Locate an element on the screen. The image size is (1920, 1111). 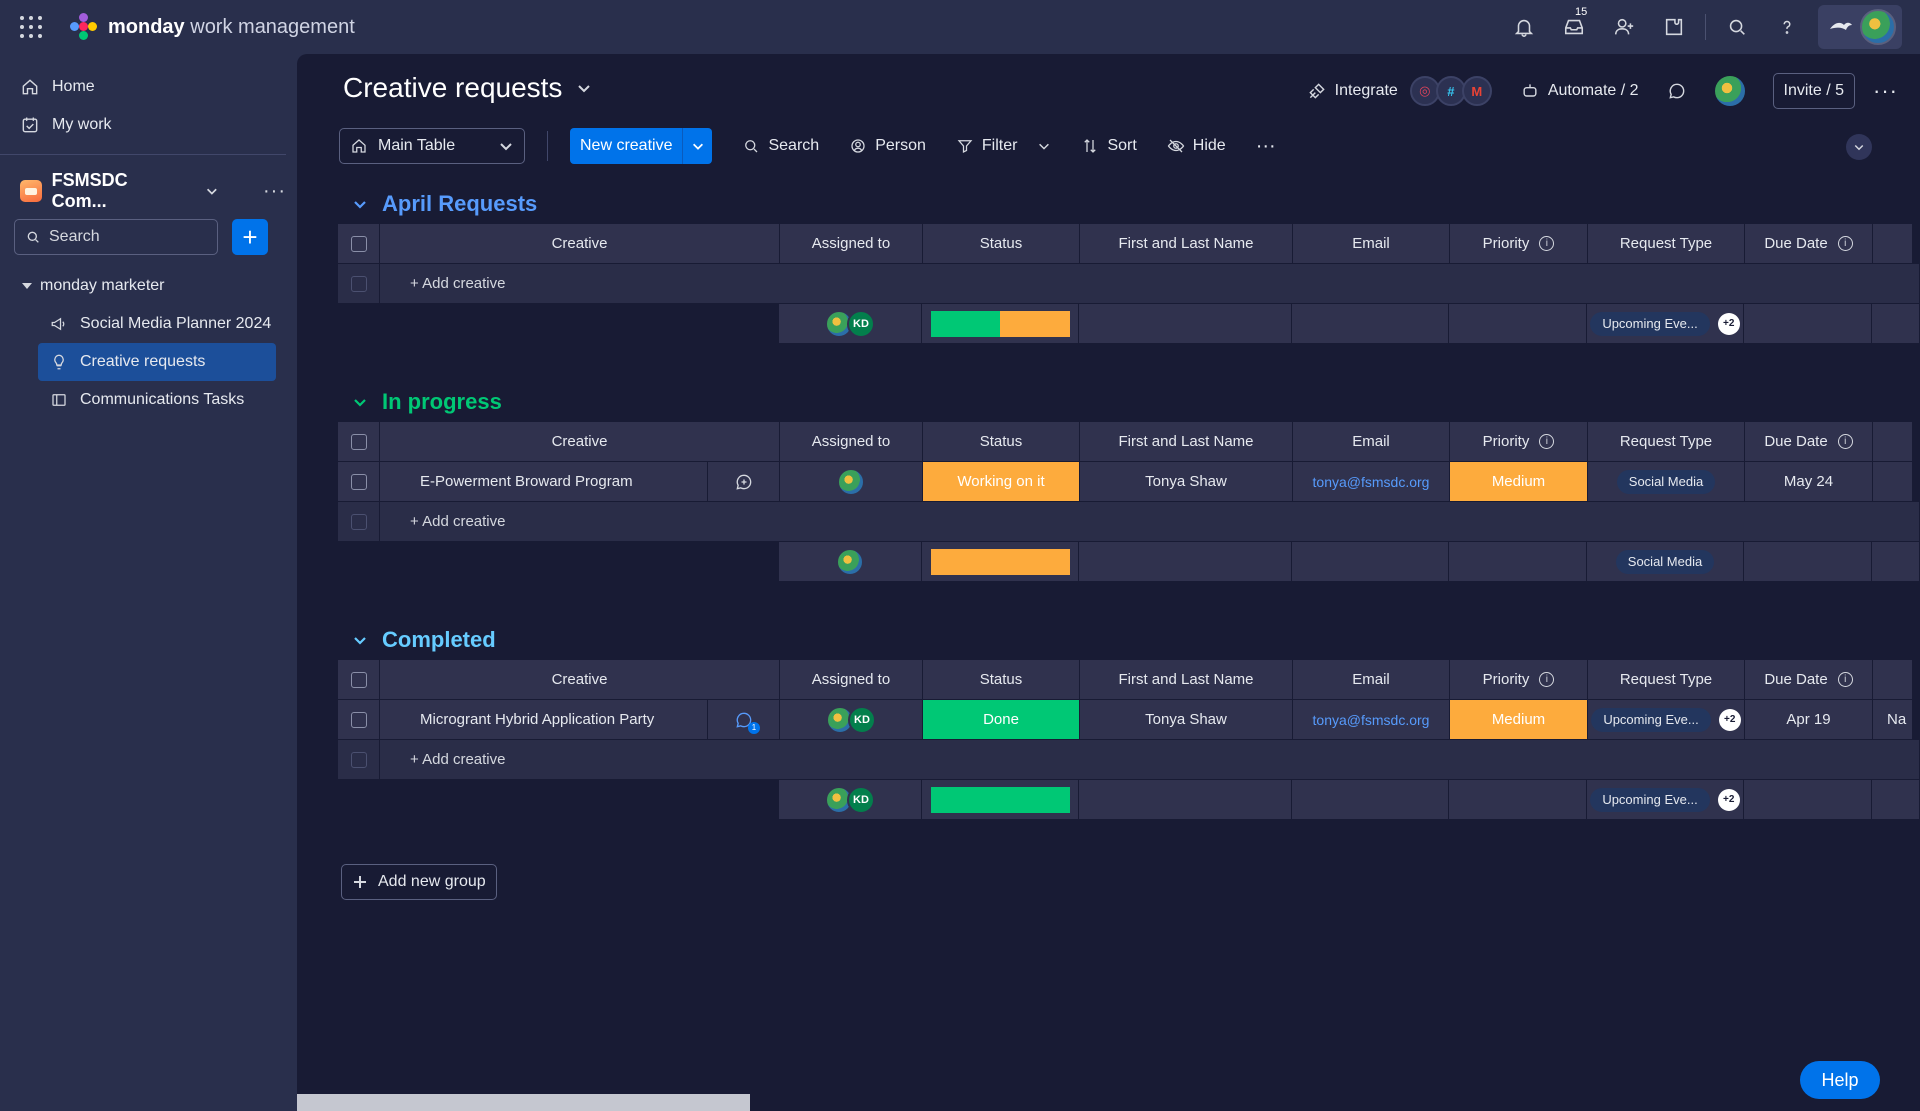
workspace-switcher: FSMSDC Com... ··· is located at coordinates (143, 191).